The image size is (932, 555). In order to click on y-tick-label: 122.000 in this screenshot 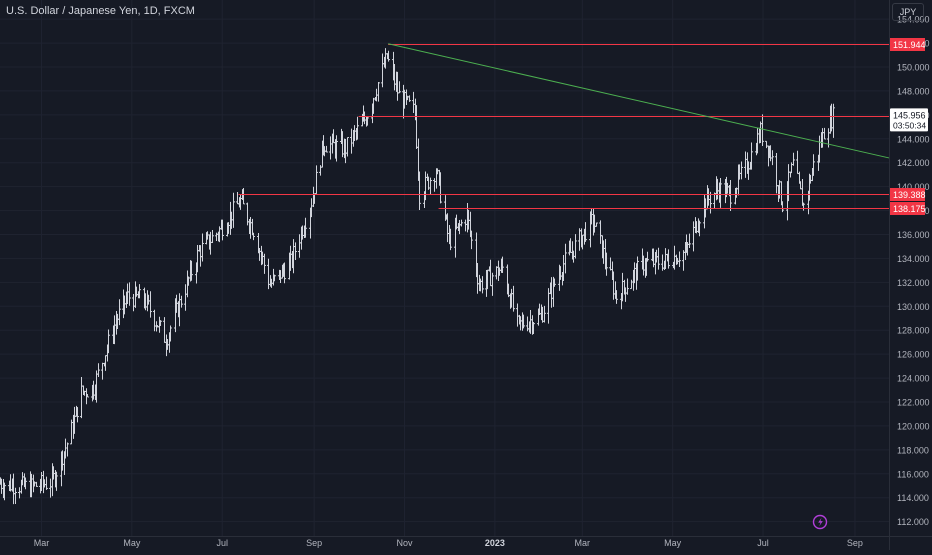, I will do `click(913, 403)`.